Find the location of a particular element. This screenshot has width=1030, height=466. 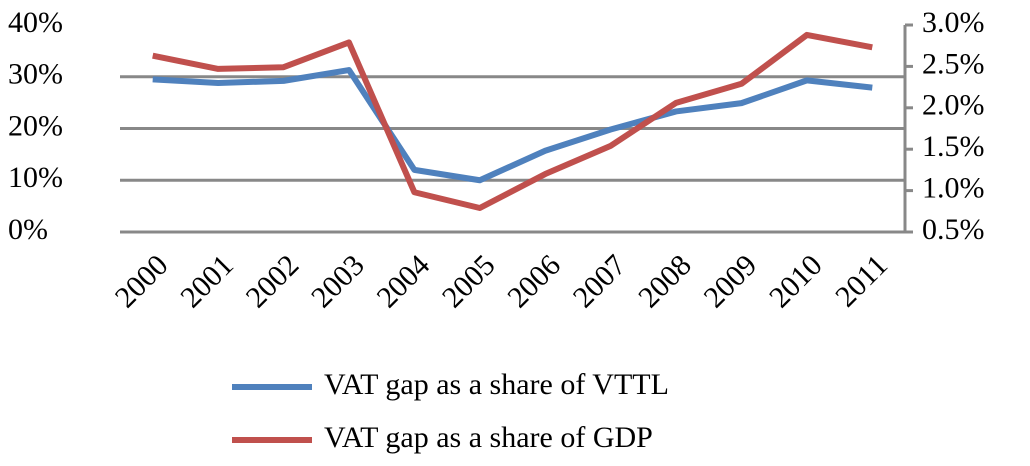

y2-tick-label: 1.0% is located at coordinates (953, 187).